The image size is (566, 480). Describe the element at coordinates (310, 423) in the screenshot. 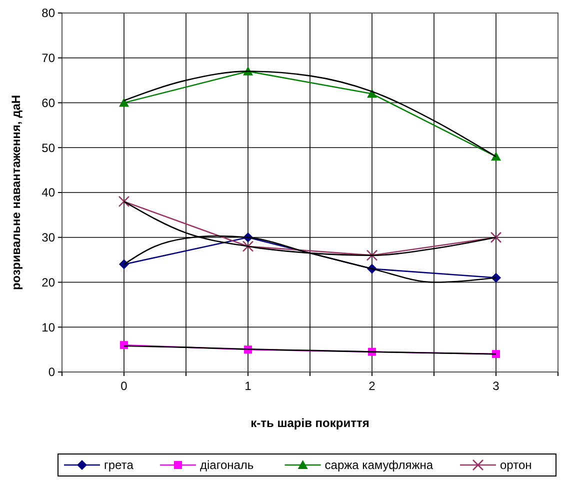

I see `x-axis-title: к-ть шарів покриття` at that location.